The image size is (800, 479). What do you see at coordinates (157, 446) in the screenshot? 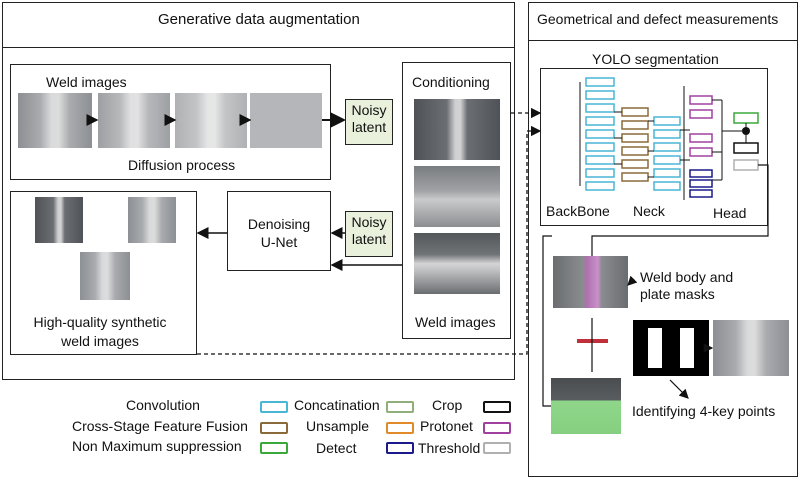
I see `legend-label-2: Non Maximum suppression` at bounding box center [157, 446].